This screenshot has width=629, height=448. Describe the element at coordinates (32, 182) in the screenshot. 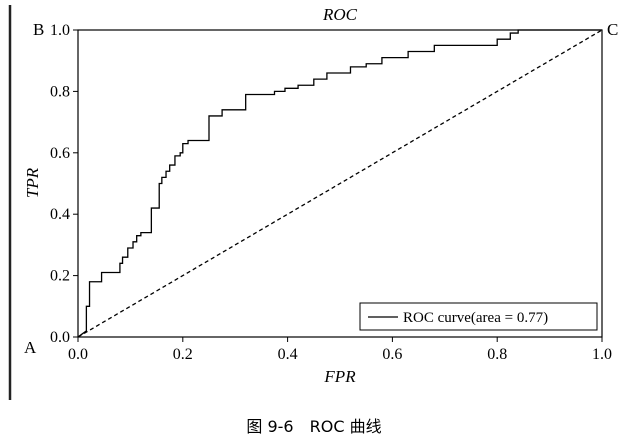

I see `y-axis-label: TPR` at that location.